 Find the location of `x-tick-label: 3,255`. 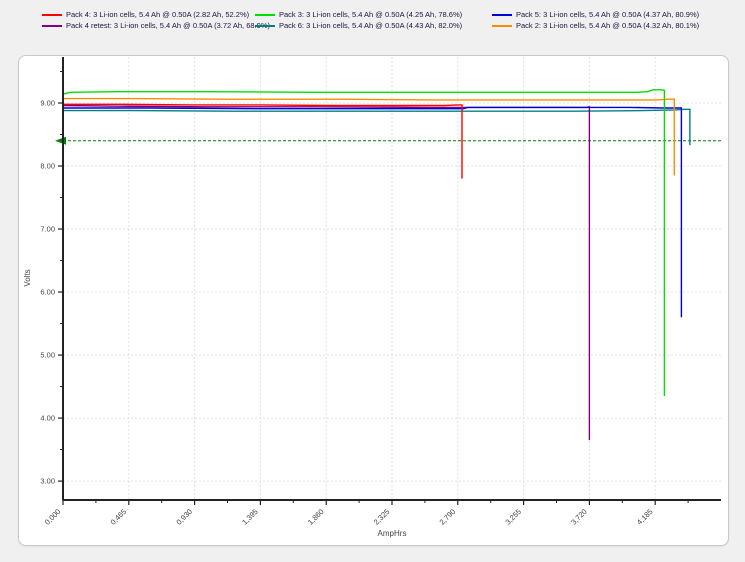

x-tick-label: 3,255 is located at coordinates (513, 517).